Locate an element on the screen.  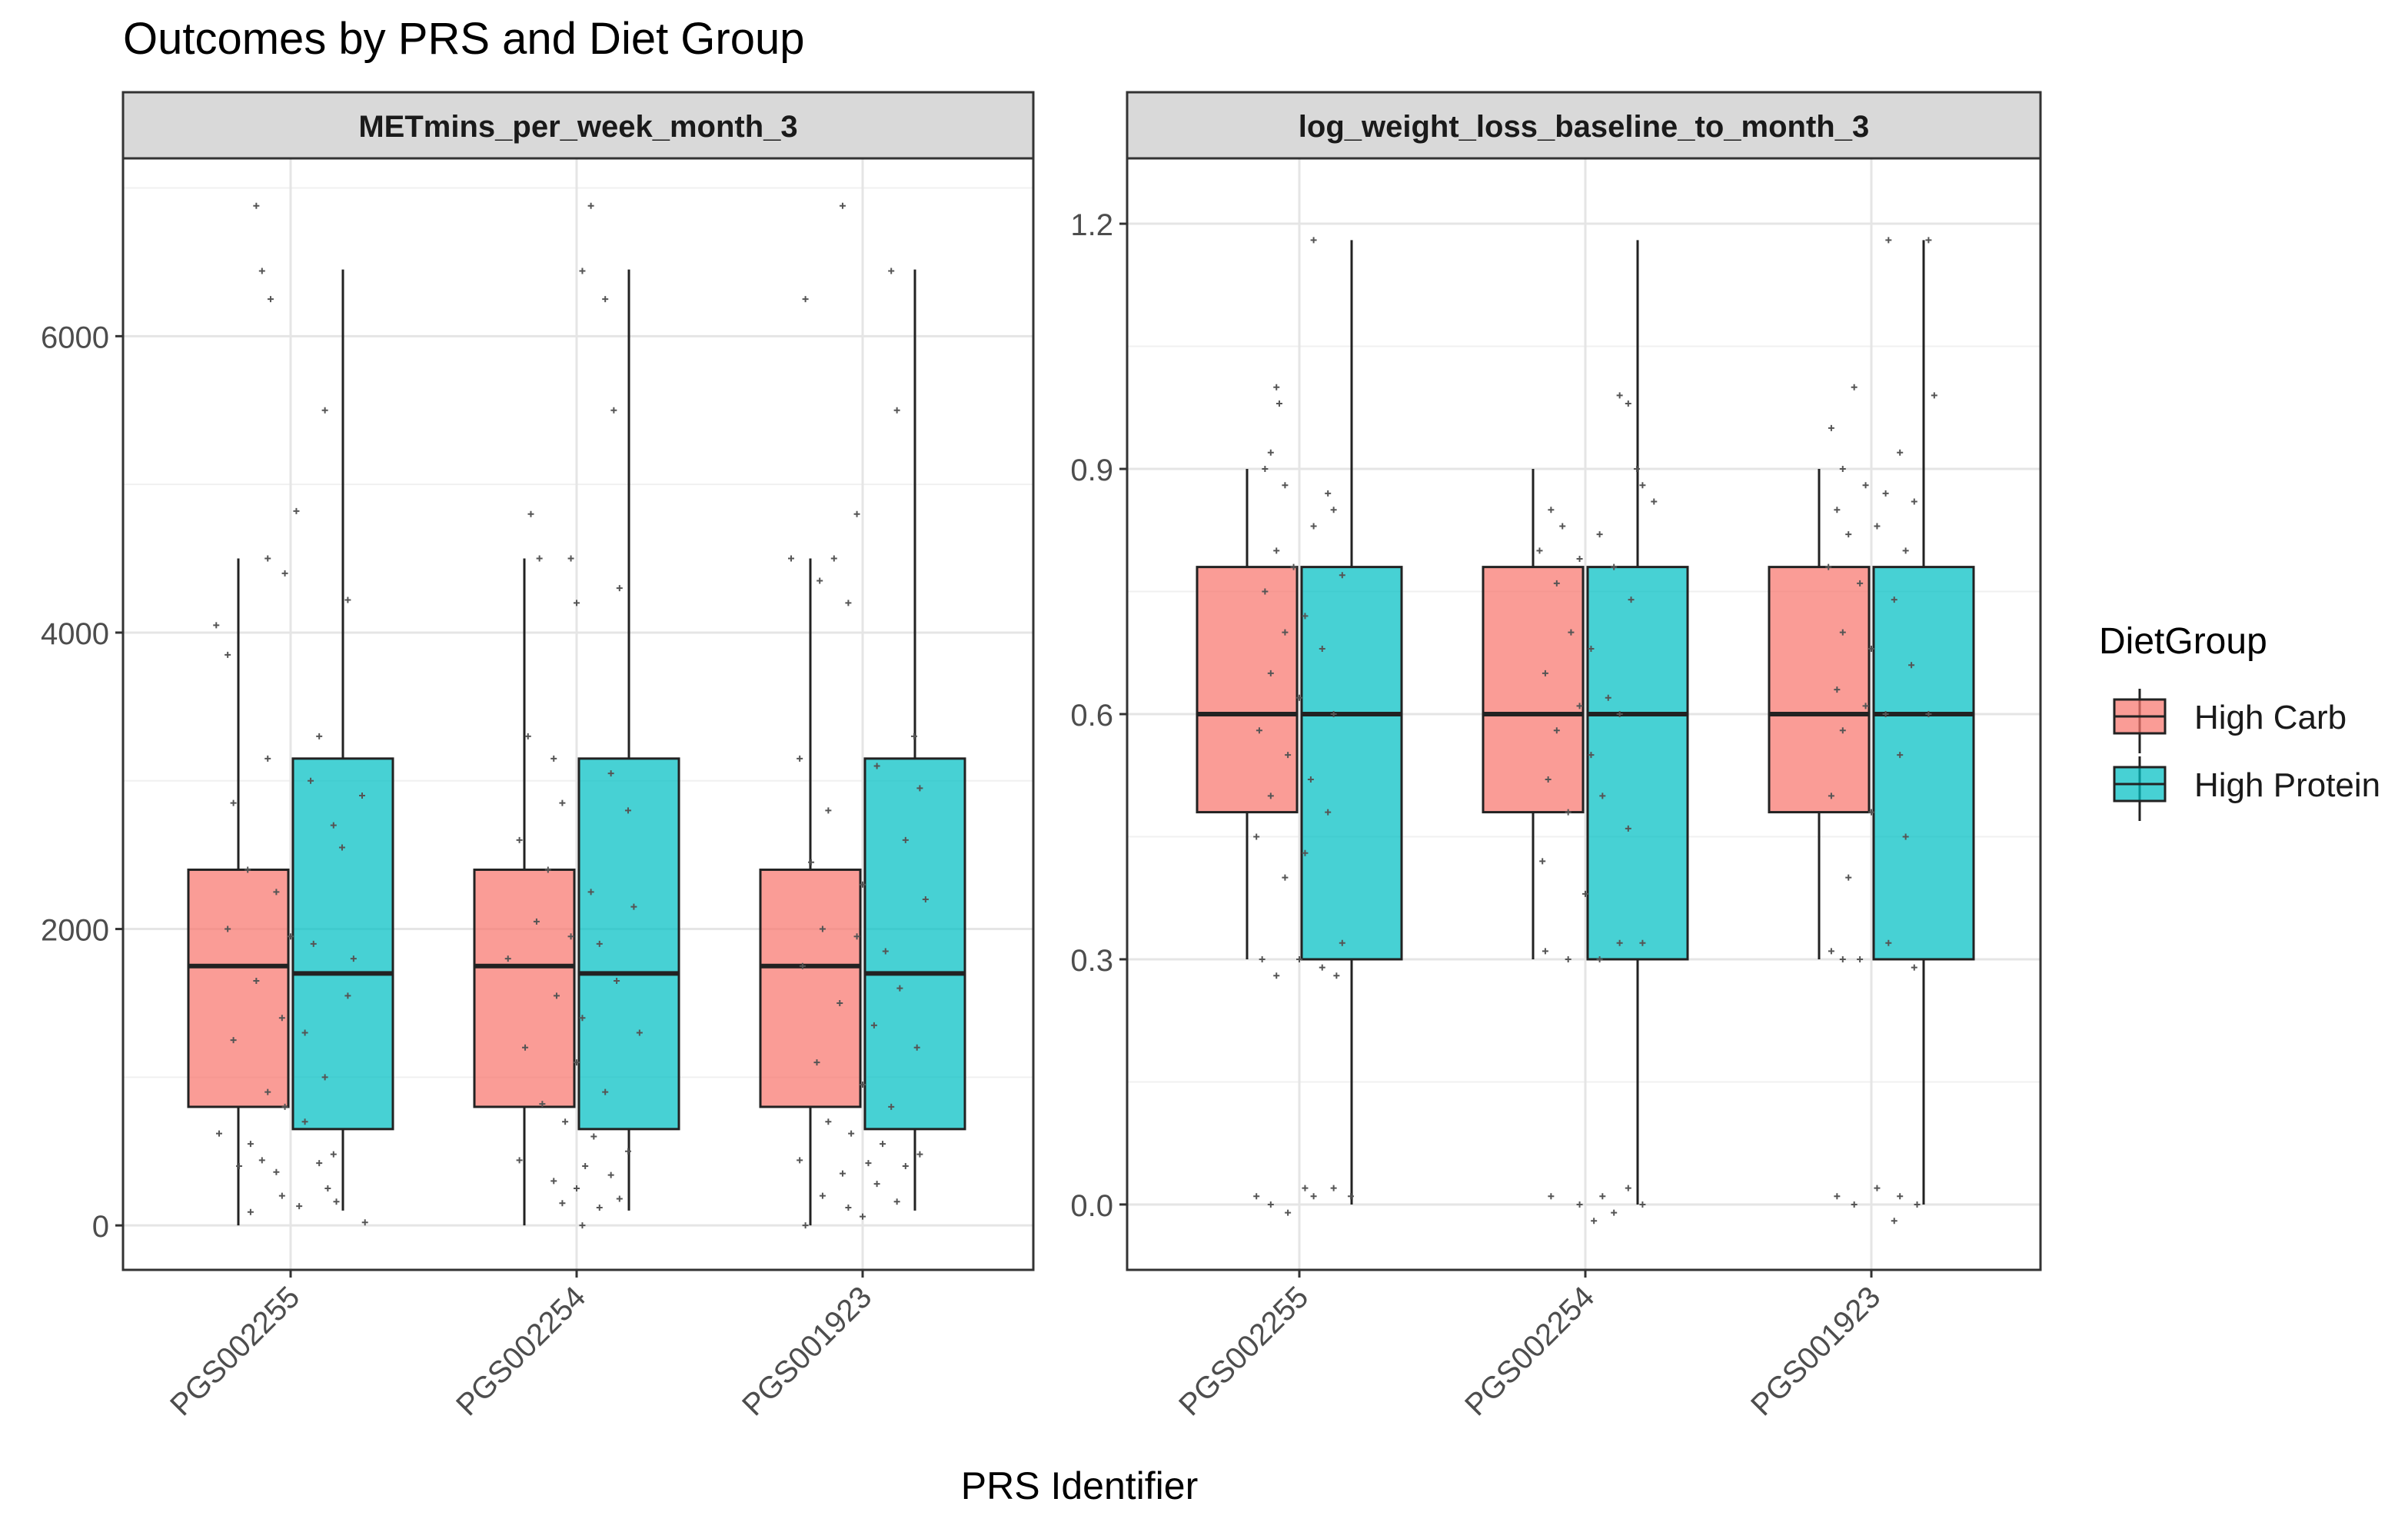
legend-label: High Protein is located at coordinates (2287, 785).